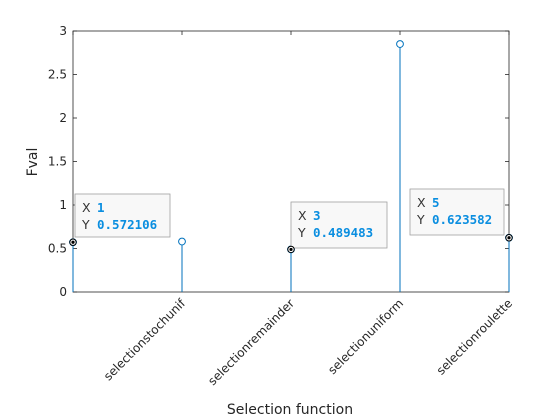 The width and height of the screenshot is (560, 420). I want to click on datatip: X 5Y 0.623582, so click(461, 215).